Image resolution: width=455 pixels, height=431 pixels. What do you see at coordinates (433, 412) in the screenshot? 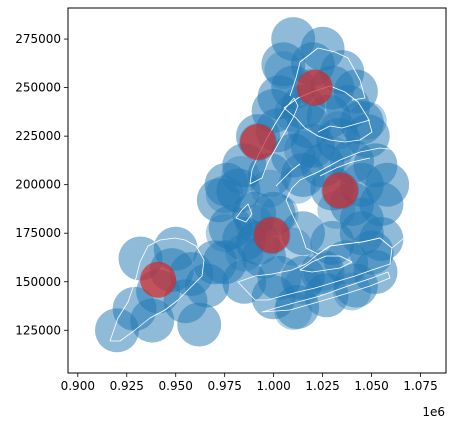
I see `x-offset-label: 1e6` at bounding box center [433, 412].